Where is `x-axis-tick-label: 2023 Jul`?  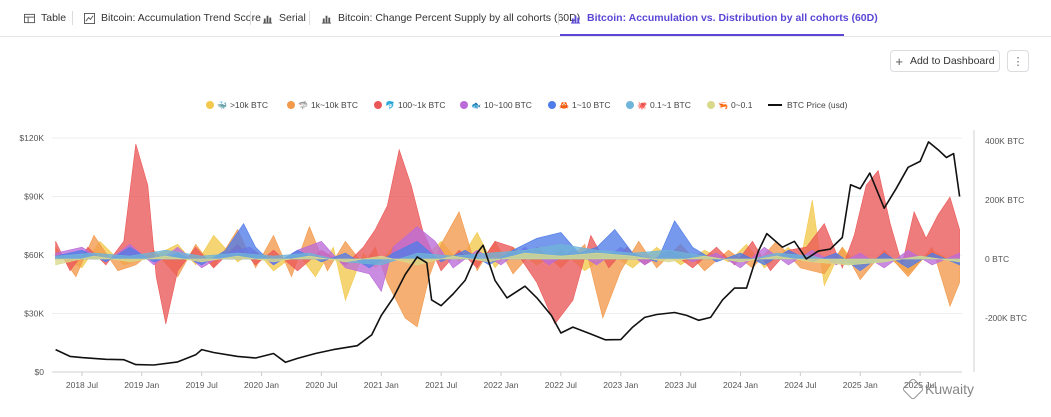 x-axis-tick-label: 2023 Jul is located at coordinates (681, 385).